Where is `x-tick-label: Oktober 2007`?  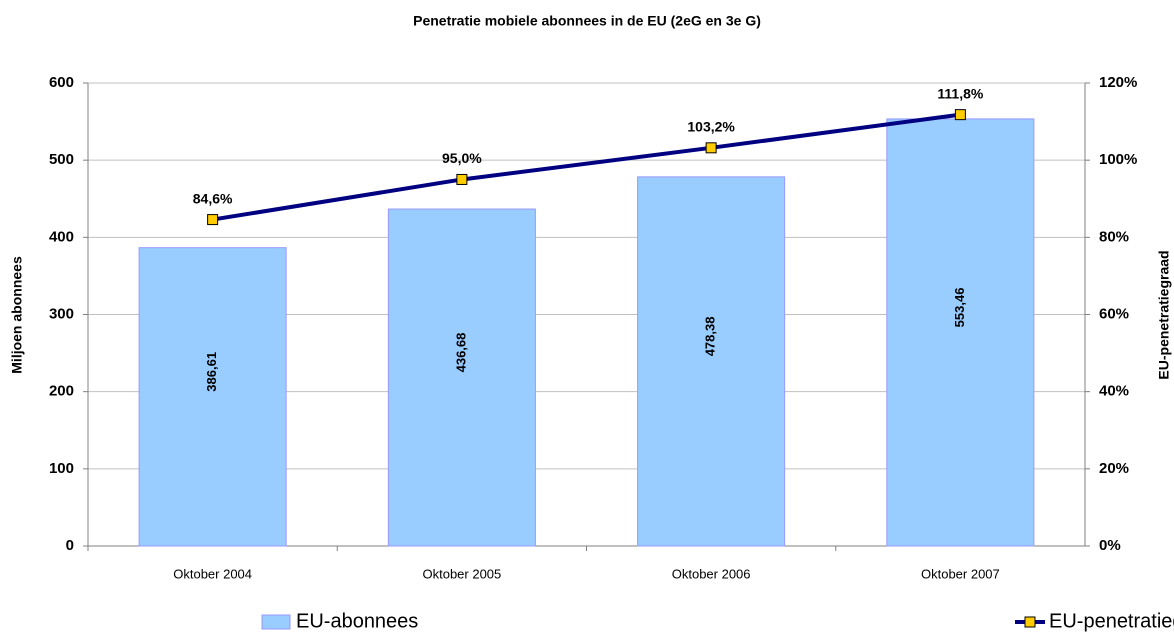
x-tick-label: Oktober 2007 is located at coordinates (960, 573).